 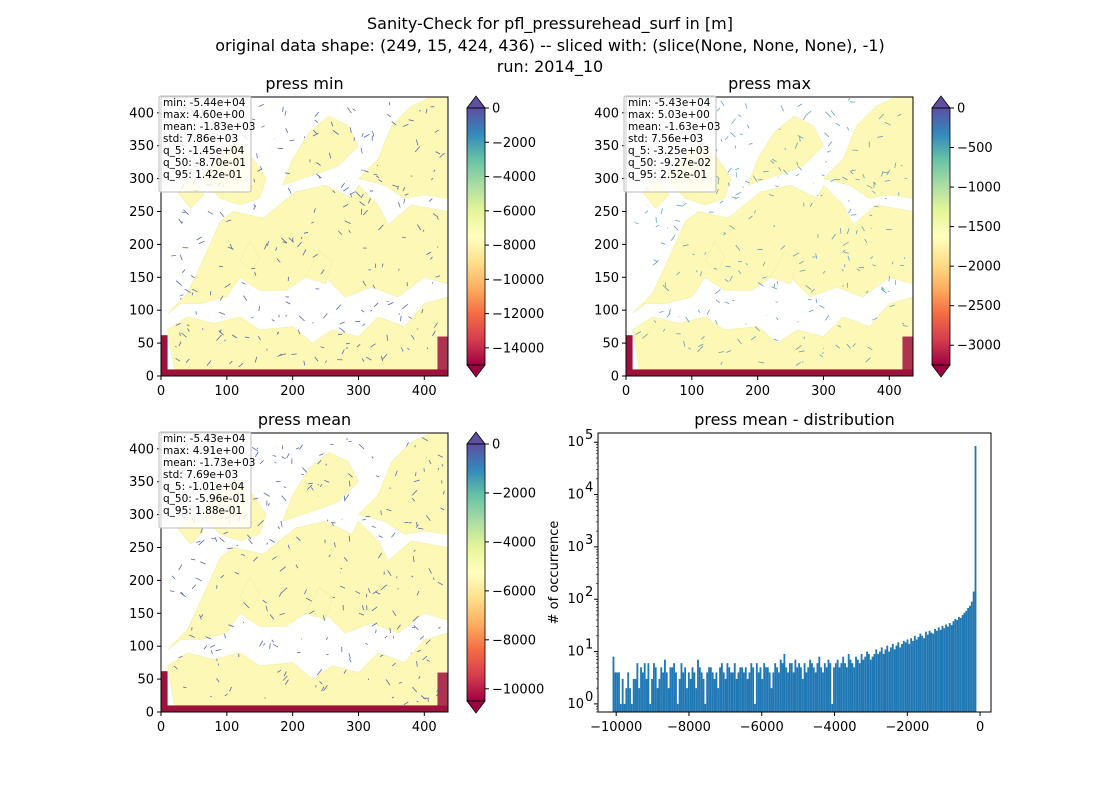 What do you see at coordinates (669, 115) in the screenshot?
I see `stats-line: max: 5.03e+00` at bounding box center [669, 115].